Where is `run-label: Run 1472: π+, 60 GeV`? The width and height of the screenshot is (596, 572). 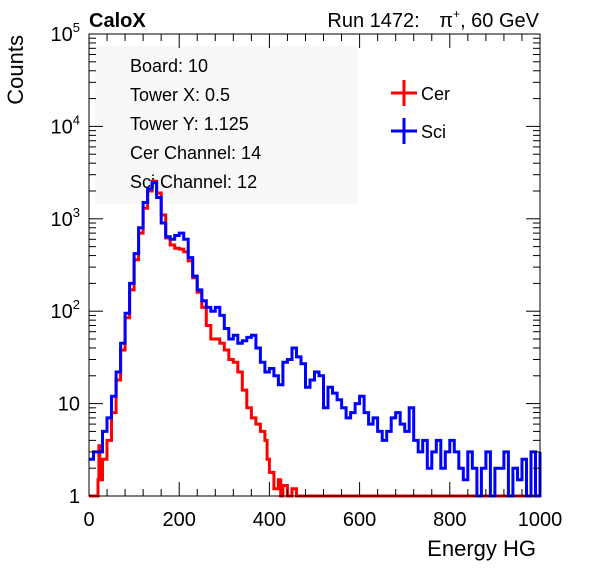 run-label: Run 1472: π+, 60 GeV is located at coordinates (433, 19).